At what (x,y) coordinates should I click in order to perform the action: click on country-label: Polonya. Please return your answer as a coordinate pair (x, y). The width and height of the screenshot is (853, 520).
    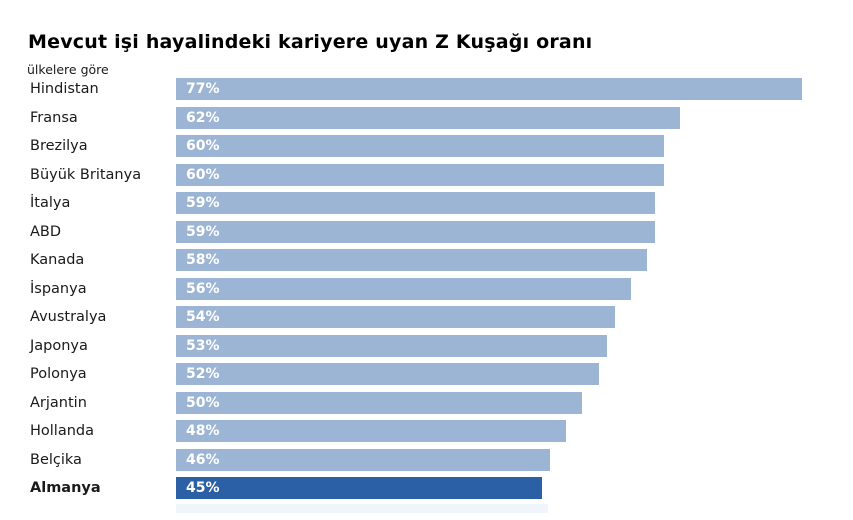
    Looking at the image, I should click on (58, 374).